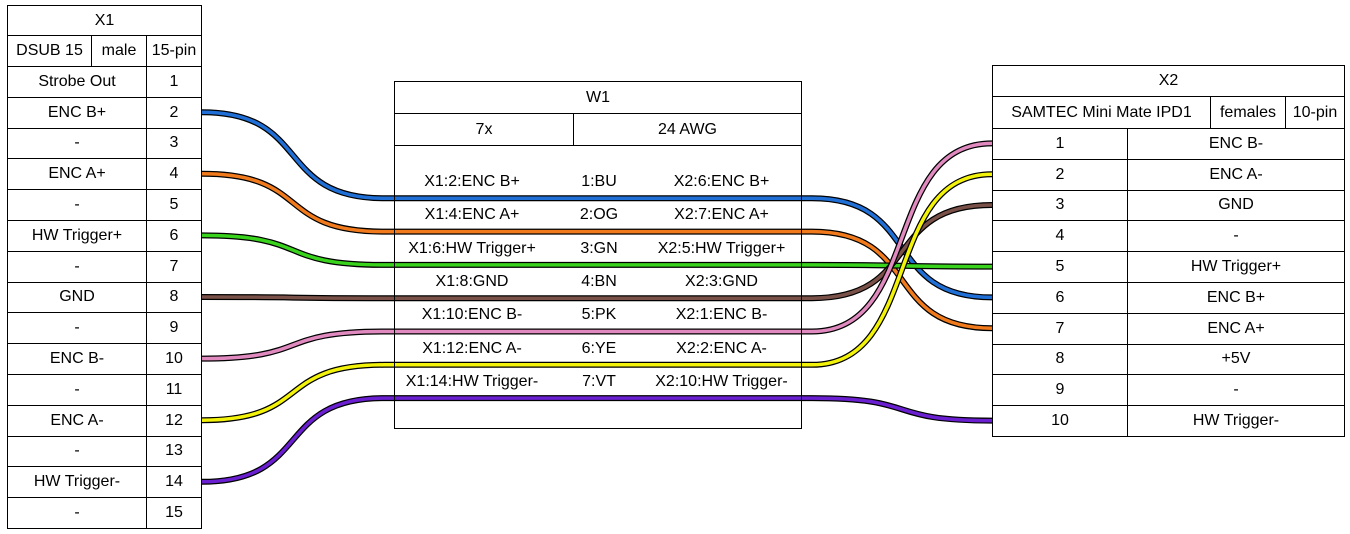 The width and height of the screenshot is (1350, 534). Describe the element at coordinates (1101, 112) in the screenshot. I see `x2-type: SAMTEC Mini Mate IPD1` at that location.